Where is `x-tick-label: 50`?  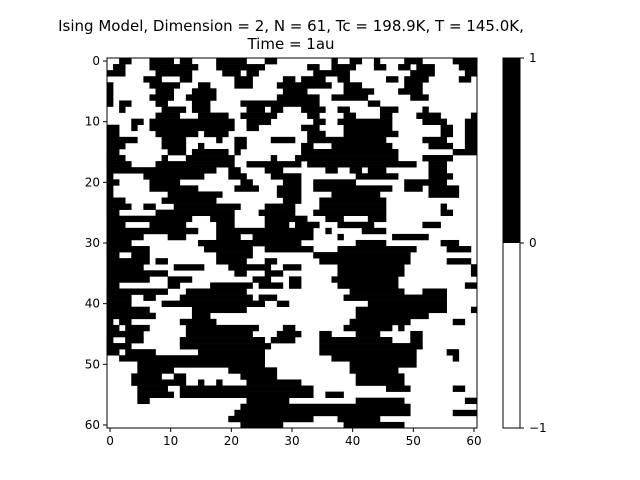 x-tick-label: 50 is located at coordinates (413, 441).